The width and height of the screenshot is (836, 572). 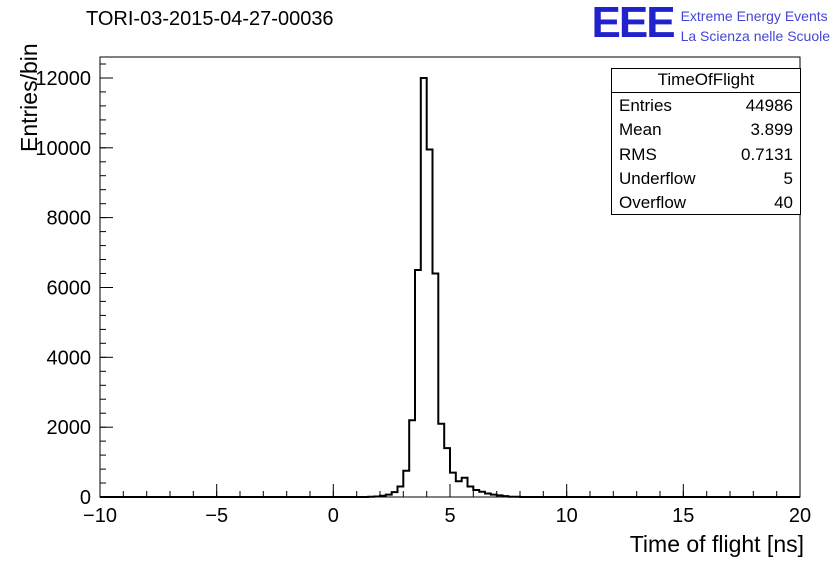 What do you see at coordinates (567, 516) in the screenshot?
I see `svg-text: 10` at bounding box center [567, 516].